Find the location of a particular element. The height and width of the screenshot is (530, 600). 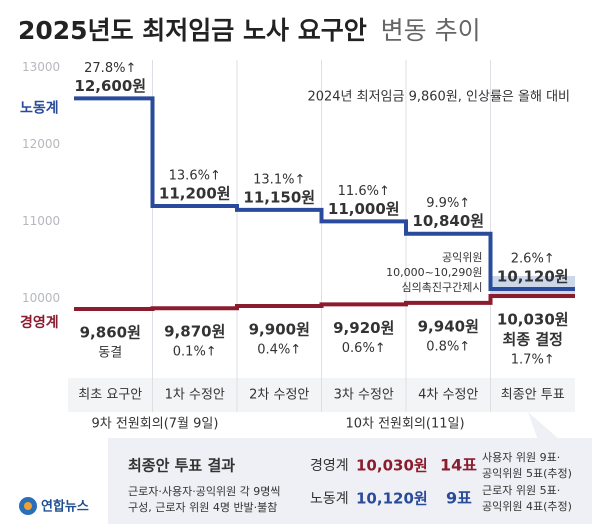

change-label: 0.1%↑ is located at coordinates (195, 352).